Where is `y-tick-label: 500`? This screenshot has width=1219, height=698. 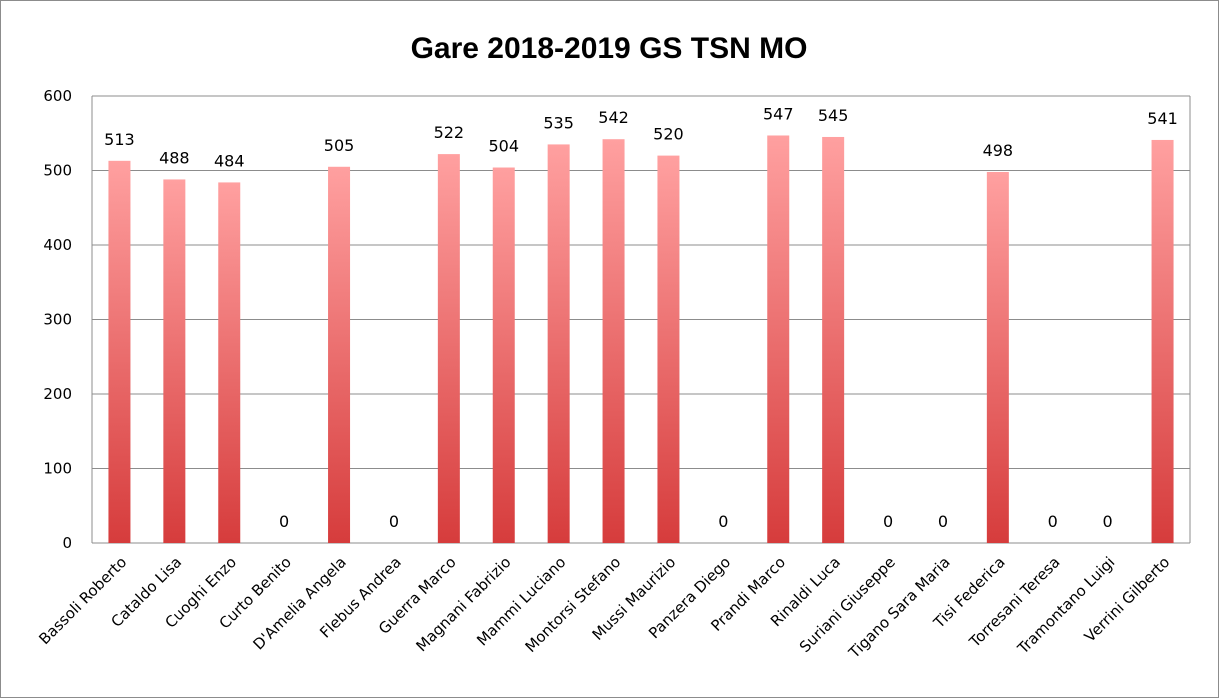
y-tick-label: 500 is located at coordinates (57, 171).